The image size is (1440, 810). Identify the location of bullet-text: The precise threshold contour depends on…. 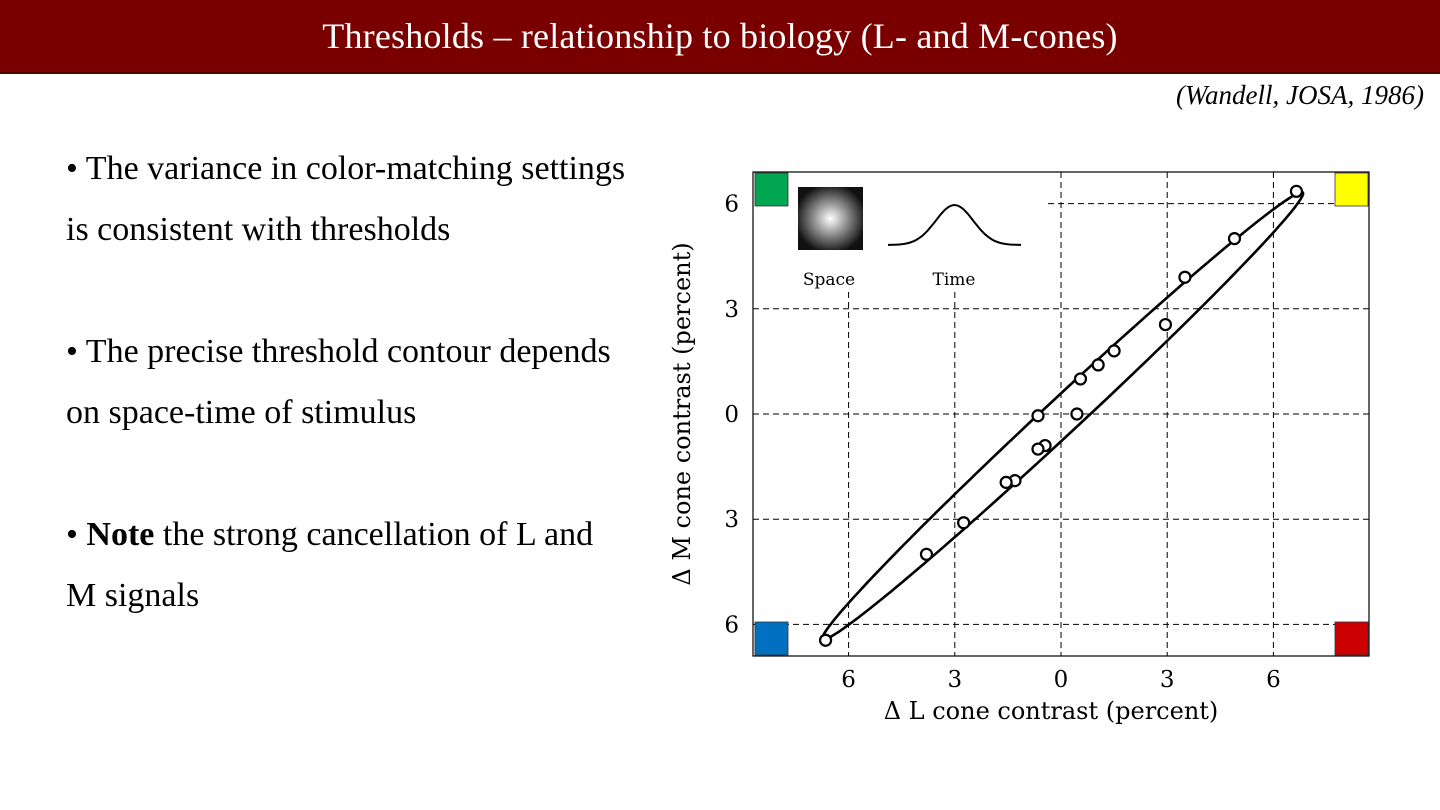
(338, 382).